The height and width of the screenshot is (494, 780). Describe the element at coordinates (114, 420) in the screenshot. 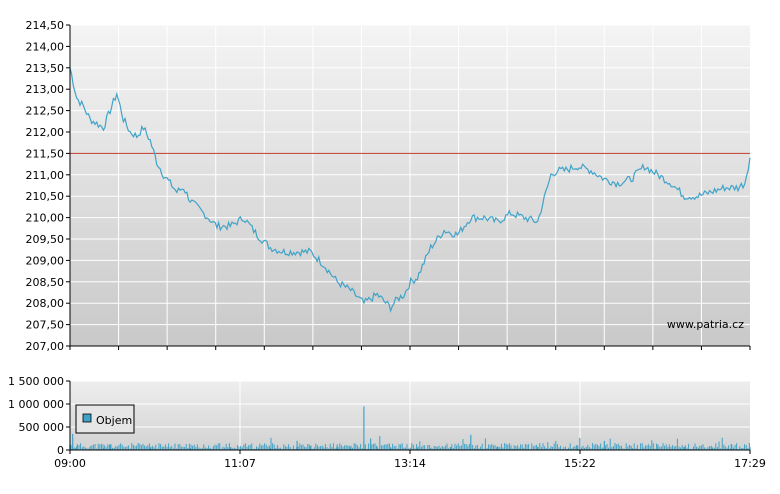

I see `volume-legend-label: Objem` at that location.